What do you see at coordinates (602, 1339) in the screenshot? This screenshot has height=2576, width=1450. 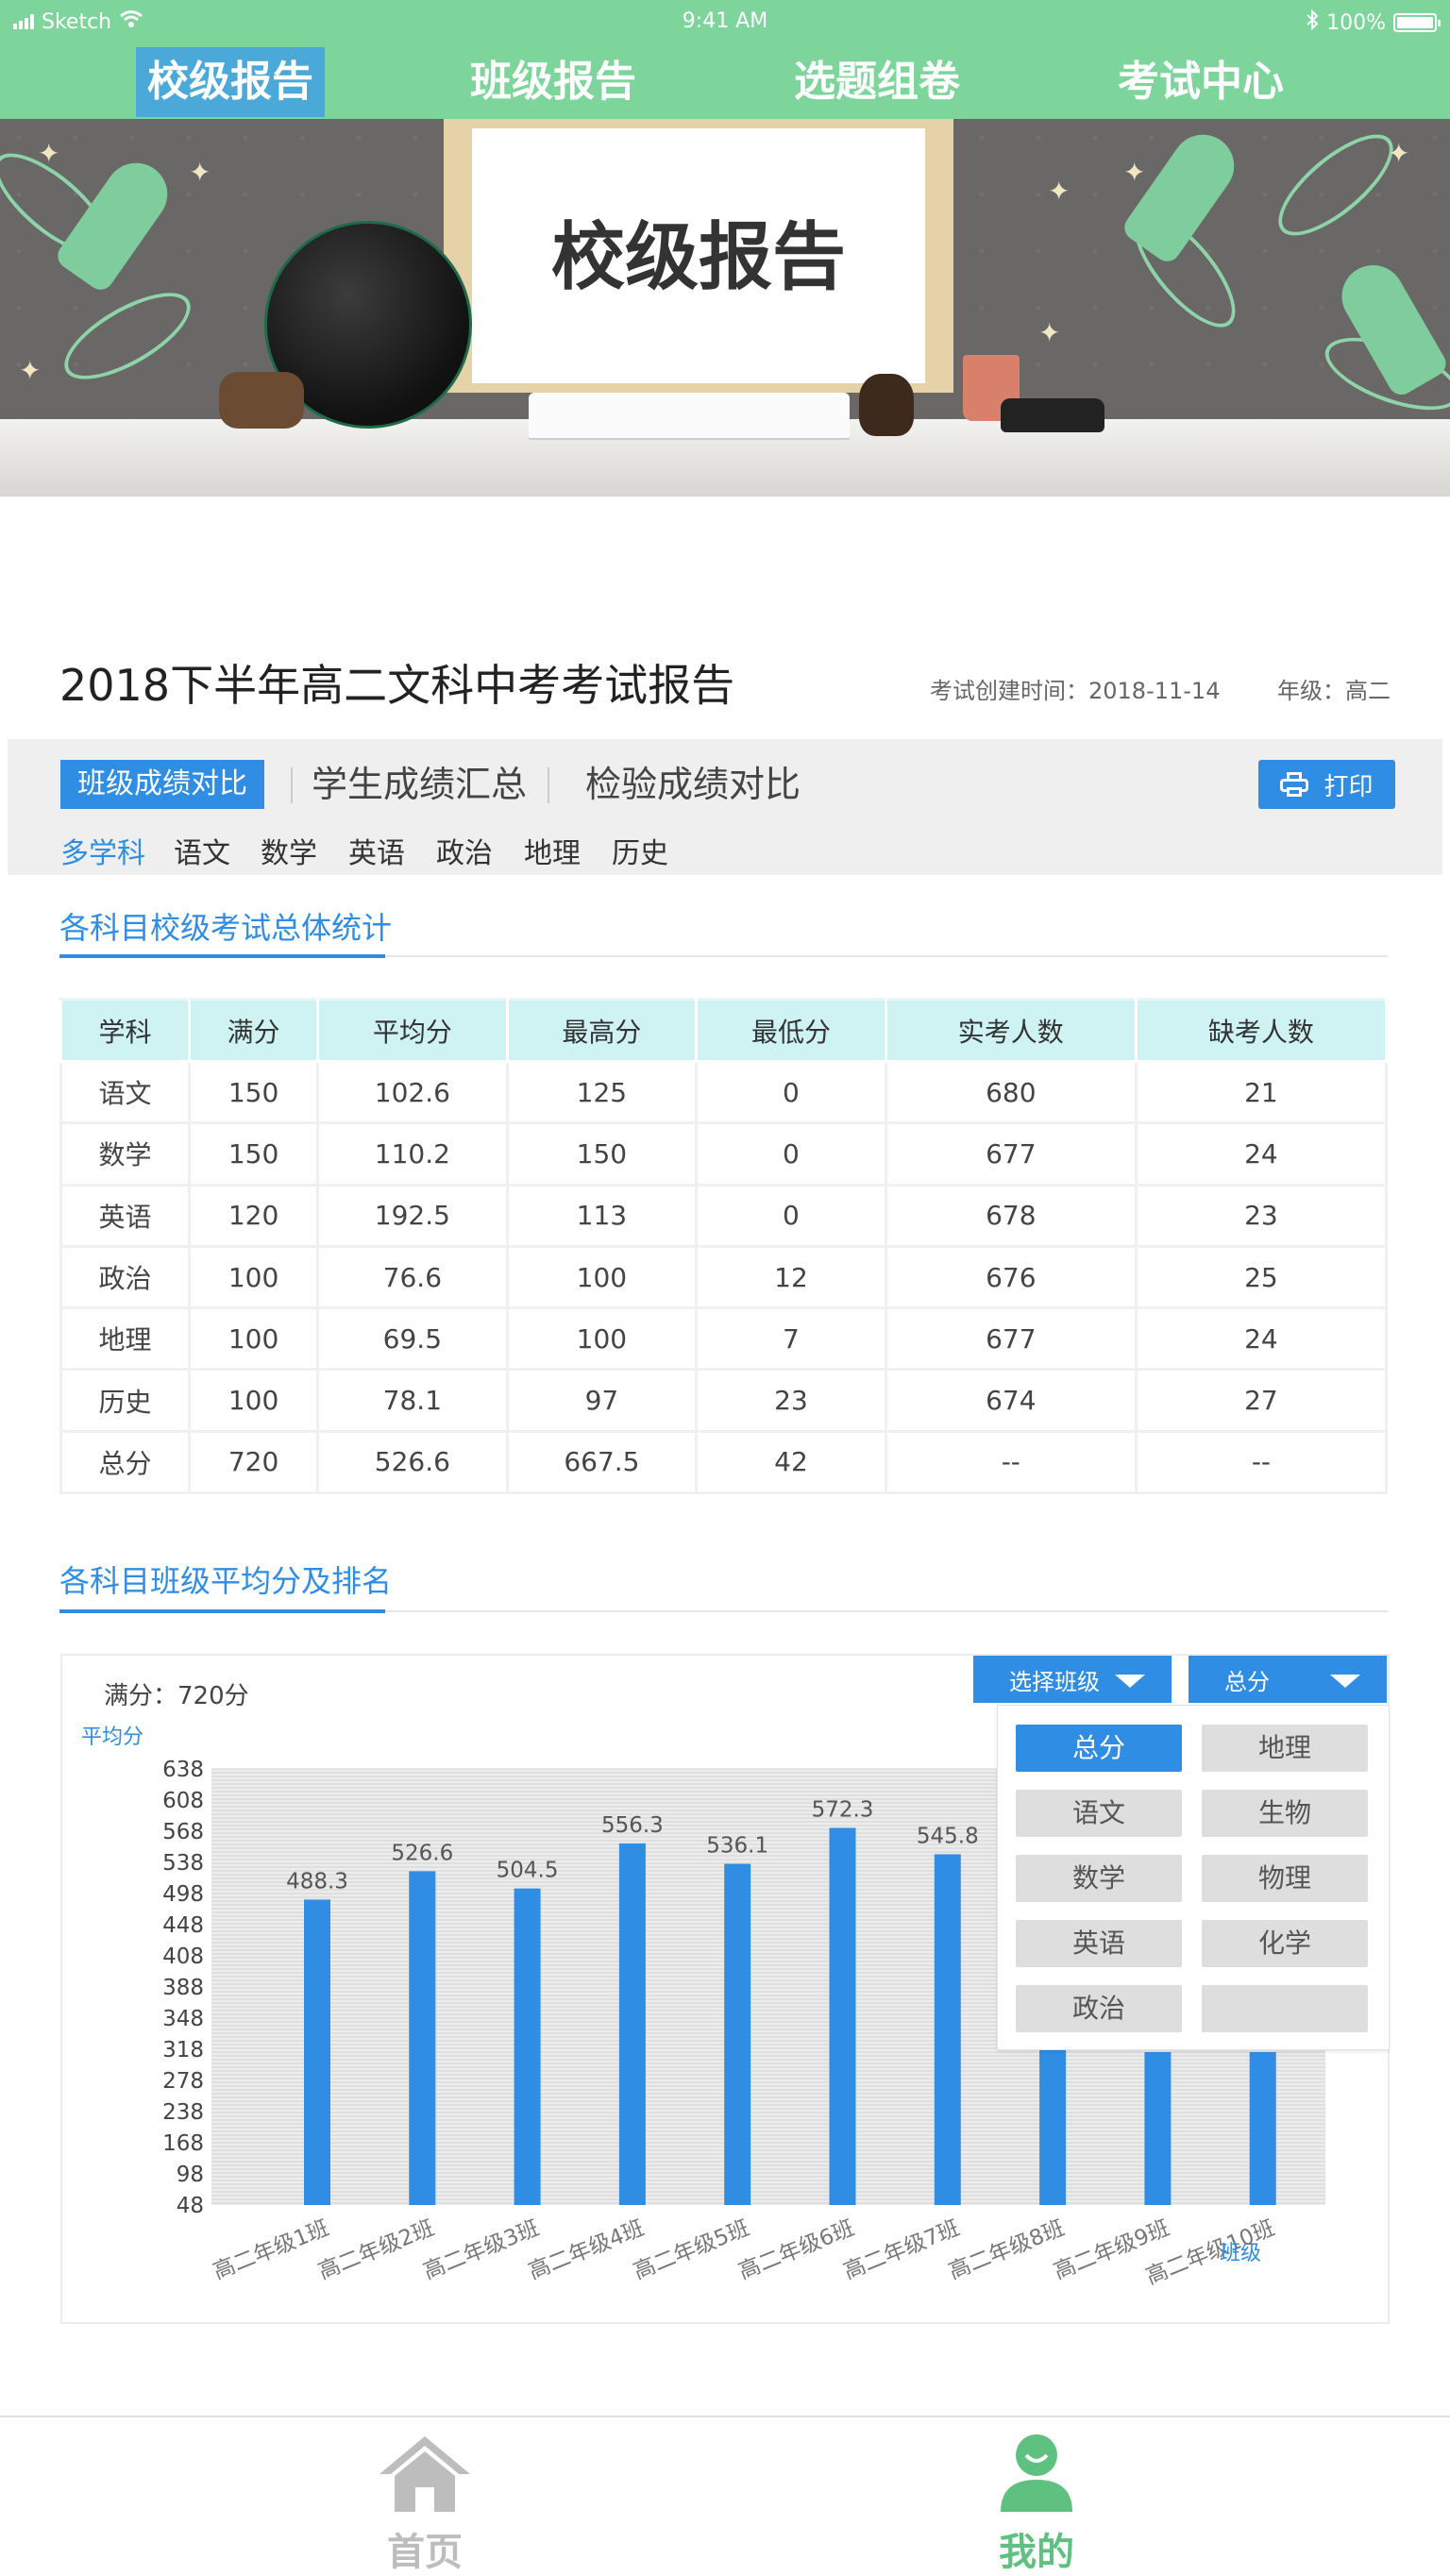 I see `table-cell: 100` at bounding box center [602, 1339].